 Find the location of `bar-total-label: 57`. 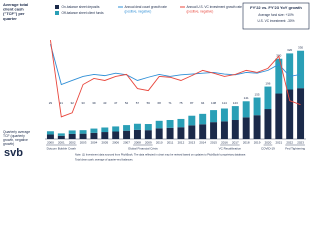

bar-total-label: 57 is located at coordinates (138, 103).